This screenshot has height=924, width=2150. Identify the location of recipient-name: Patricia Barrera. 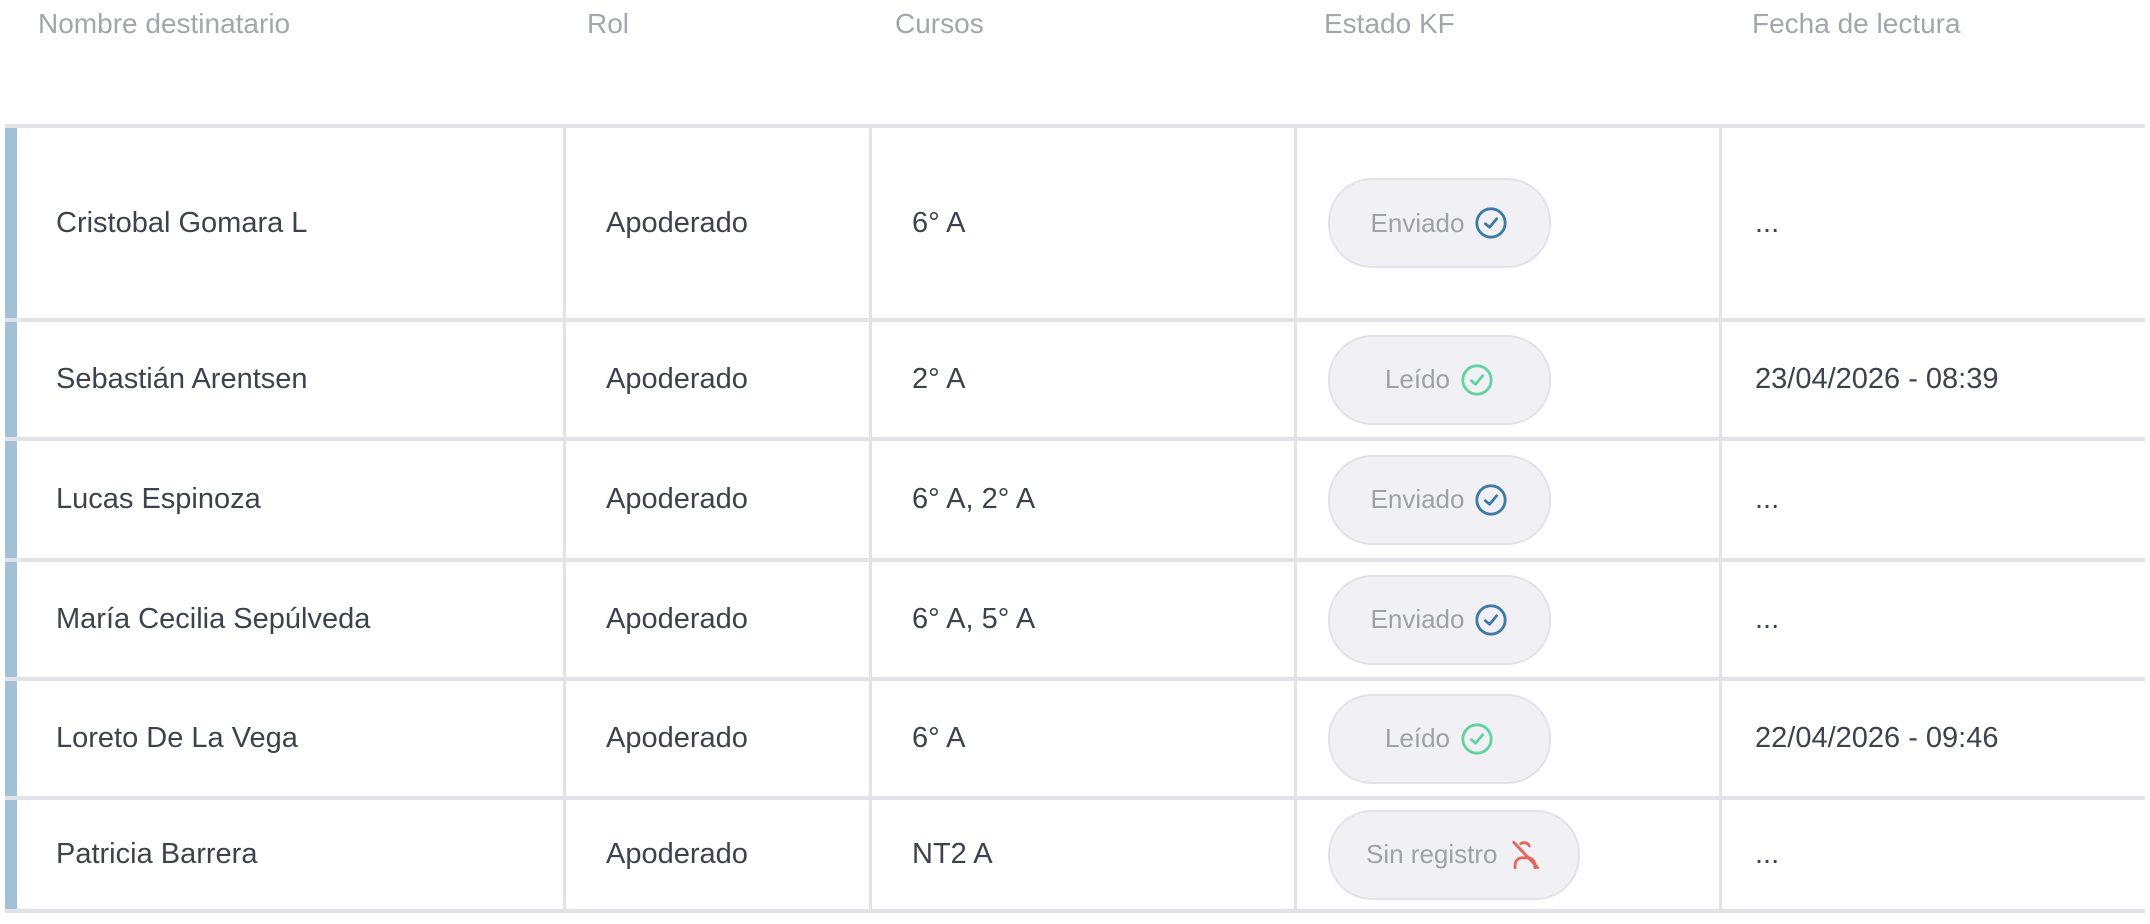
(157, 854).